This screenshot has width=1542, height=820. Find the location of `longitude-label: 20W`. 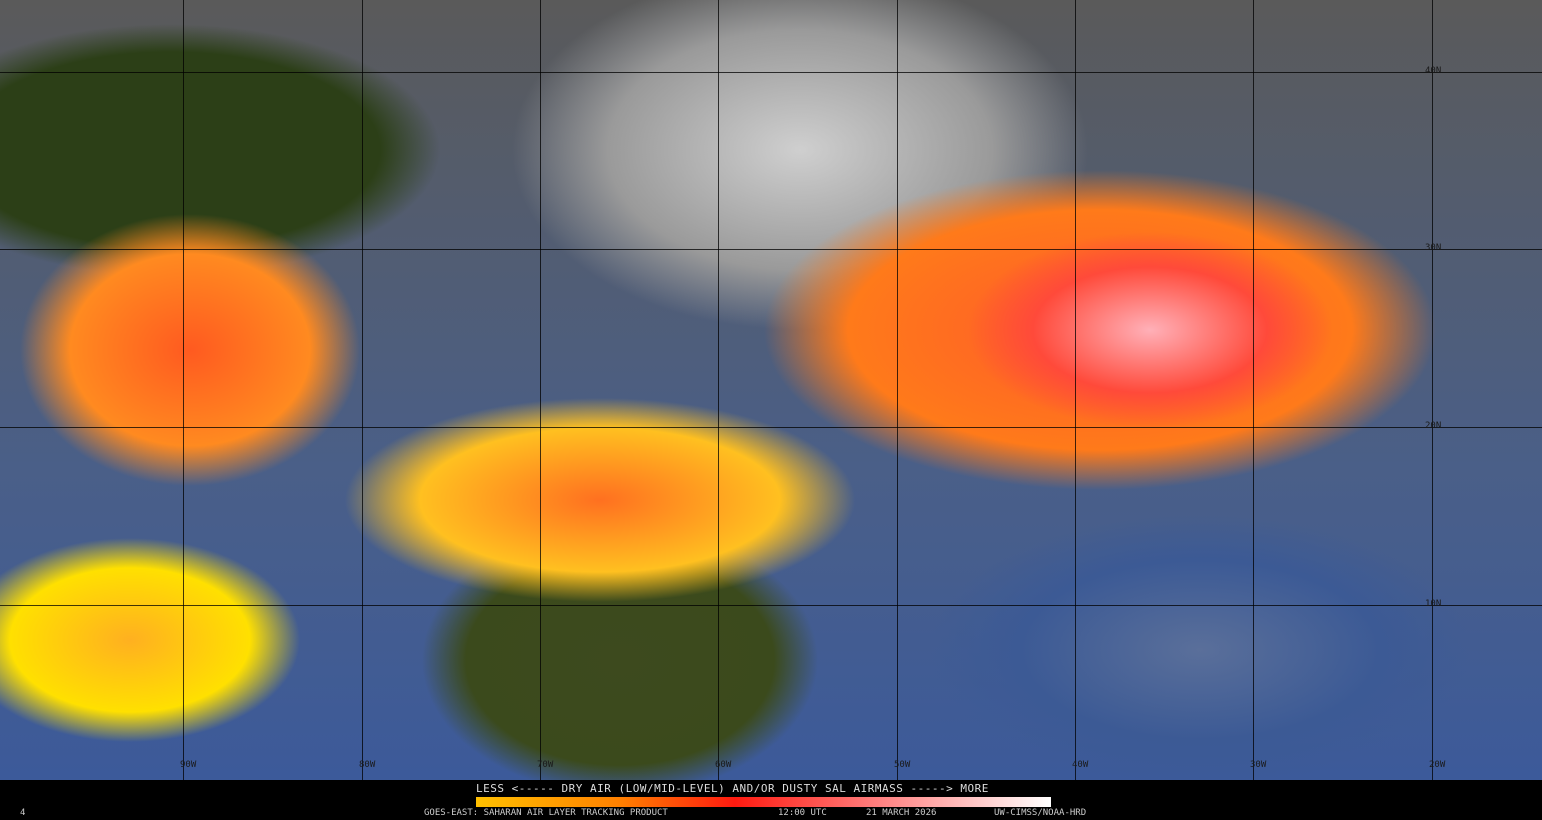

longitude-label: 20W is located at coordinates (1437, 765).